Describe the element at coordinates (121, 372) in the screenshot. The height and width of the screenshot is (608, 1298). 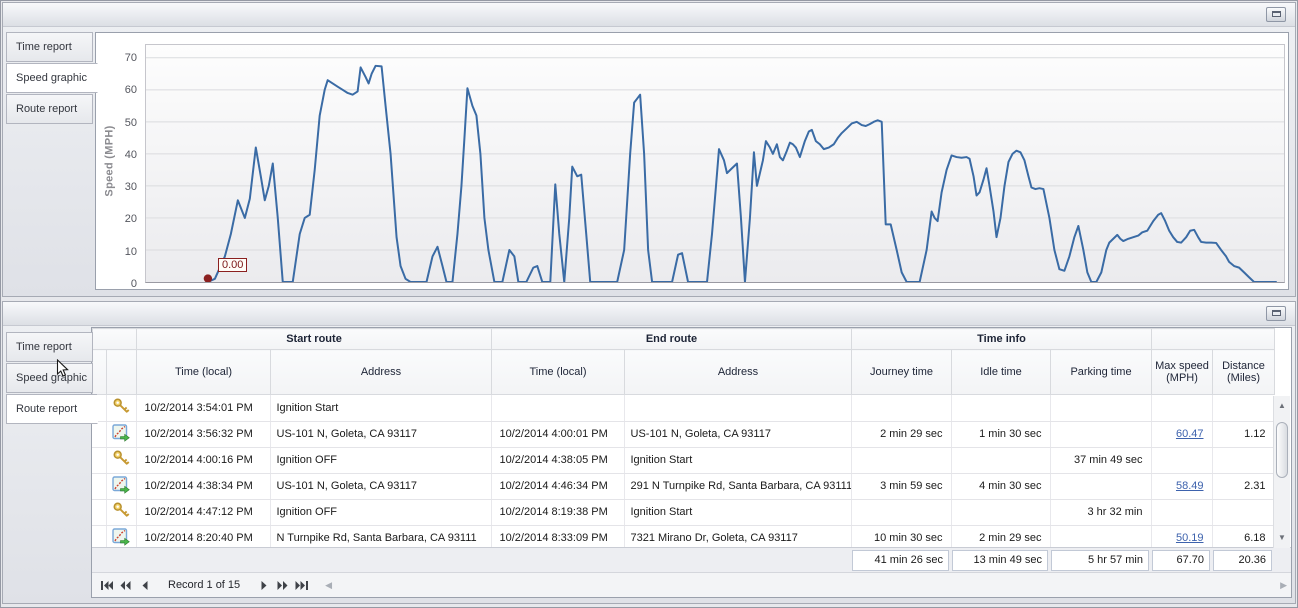
I see `col-icon` at that location.